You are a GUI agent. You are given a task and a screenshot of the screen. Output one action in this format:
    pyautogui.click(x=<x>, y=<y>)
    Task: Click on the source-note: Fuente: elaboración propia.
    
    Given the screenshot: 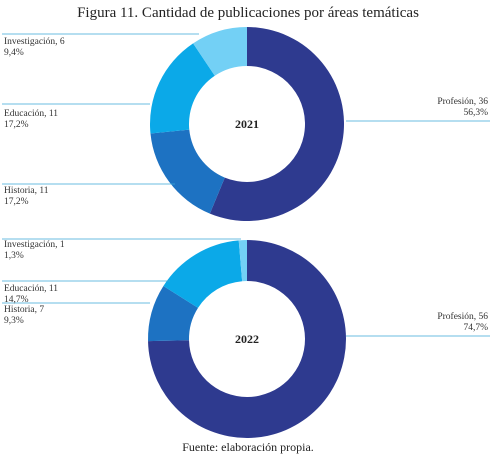 What is the action you would take?
    pyautogui.click(x=248, y=447)
    